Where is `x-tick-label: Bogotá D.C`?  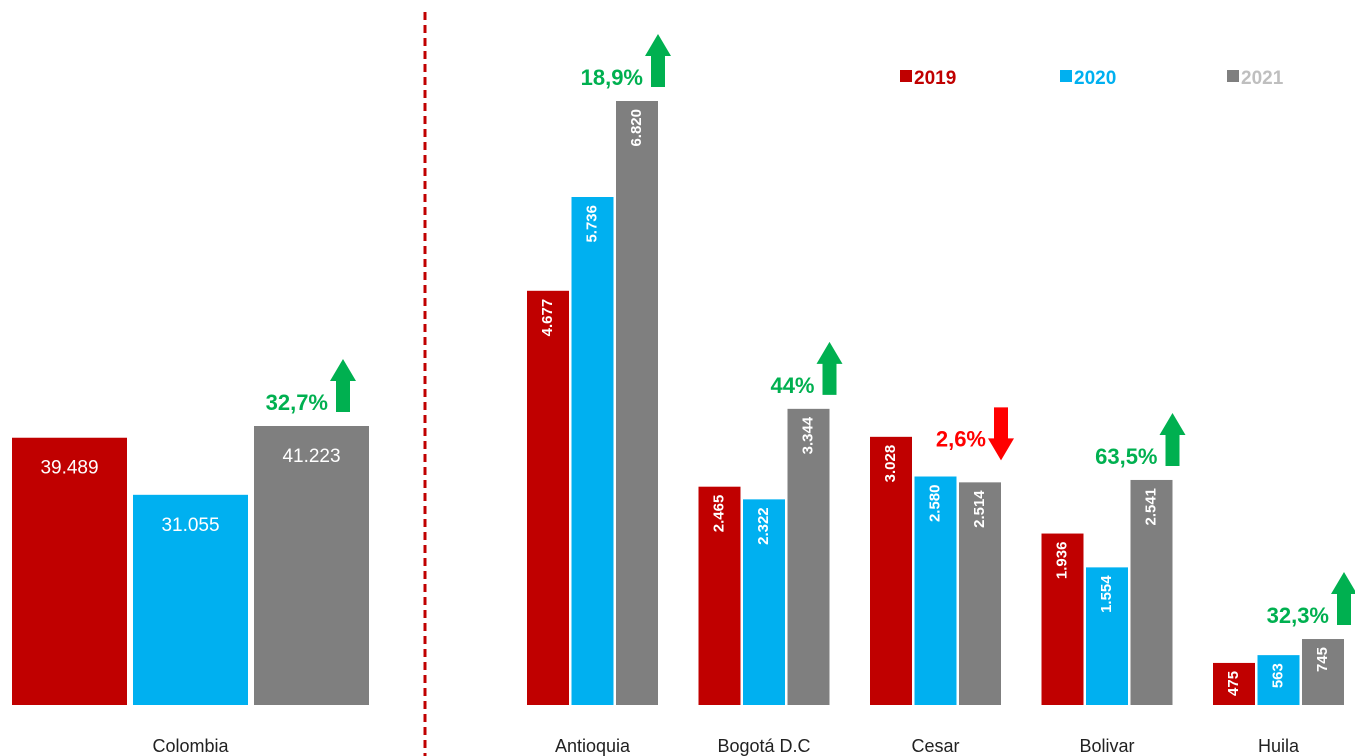 x-tick-label: Bogotá D.C is located at coordinates (763, 746).